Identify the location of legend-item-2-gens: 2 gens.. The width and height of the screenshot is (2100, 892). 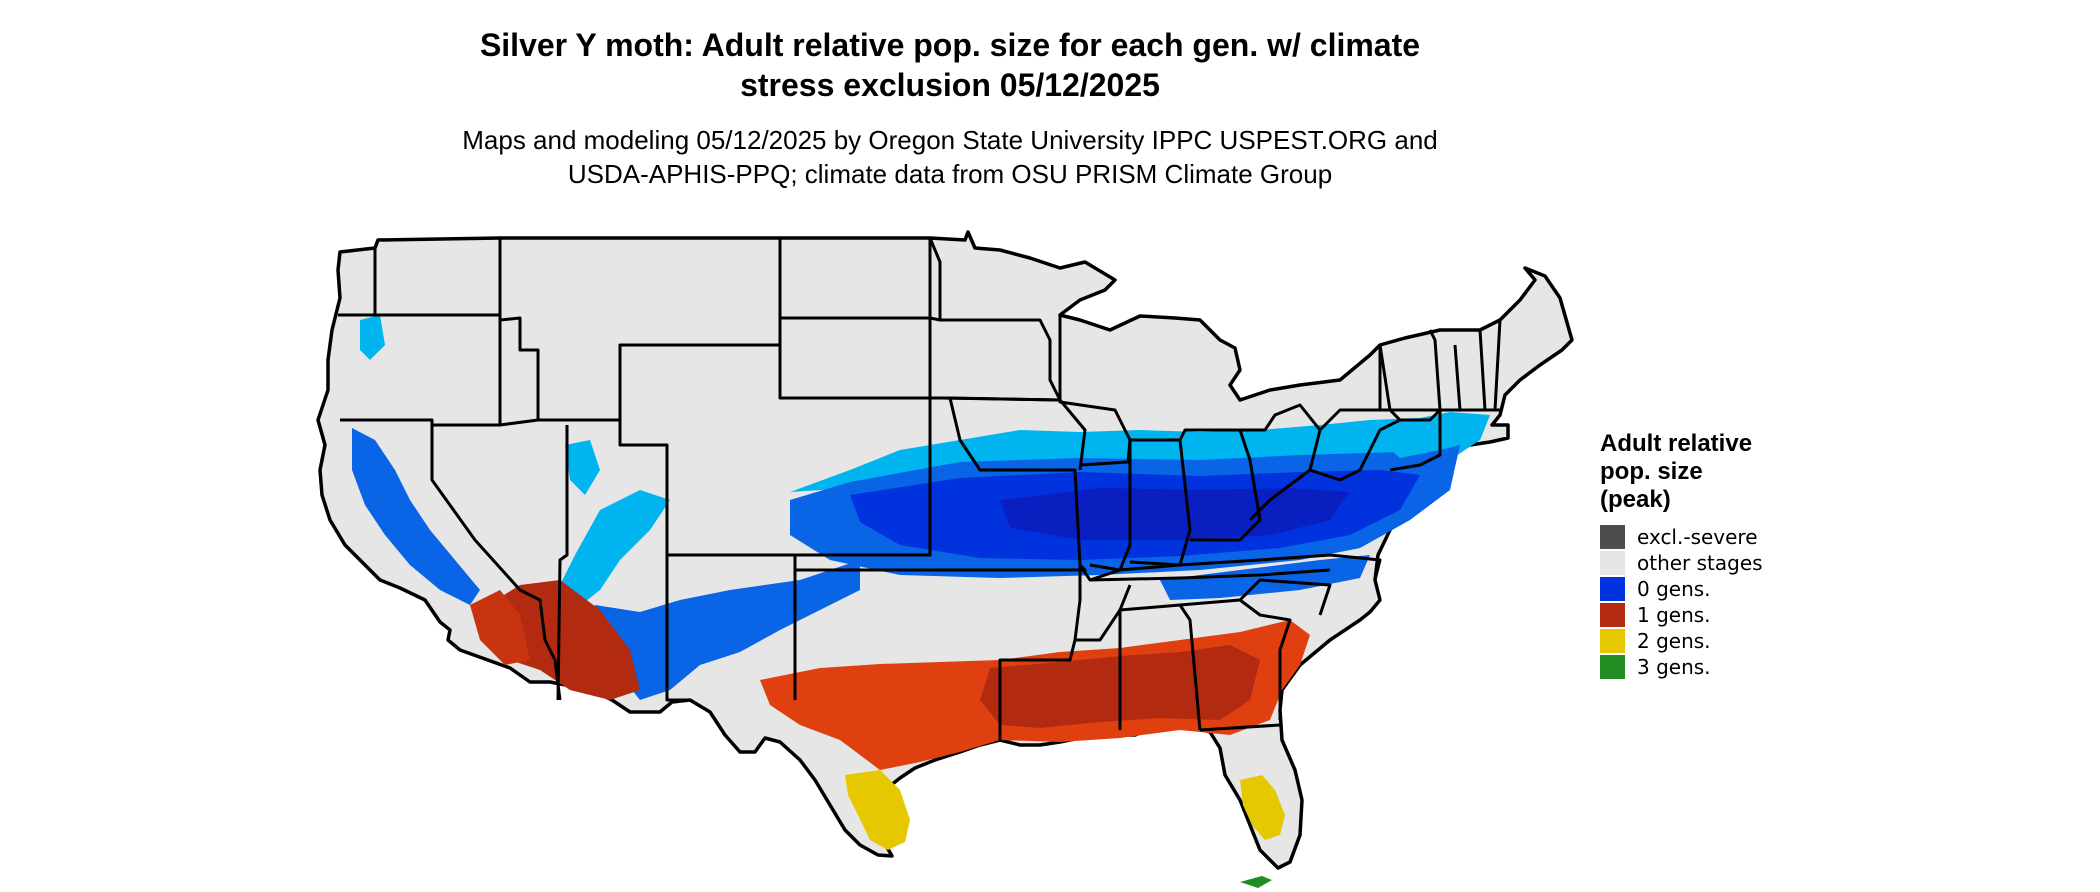
(1730, 641).